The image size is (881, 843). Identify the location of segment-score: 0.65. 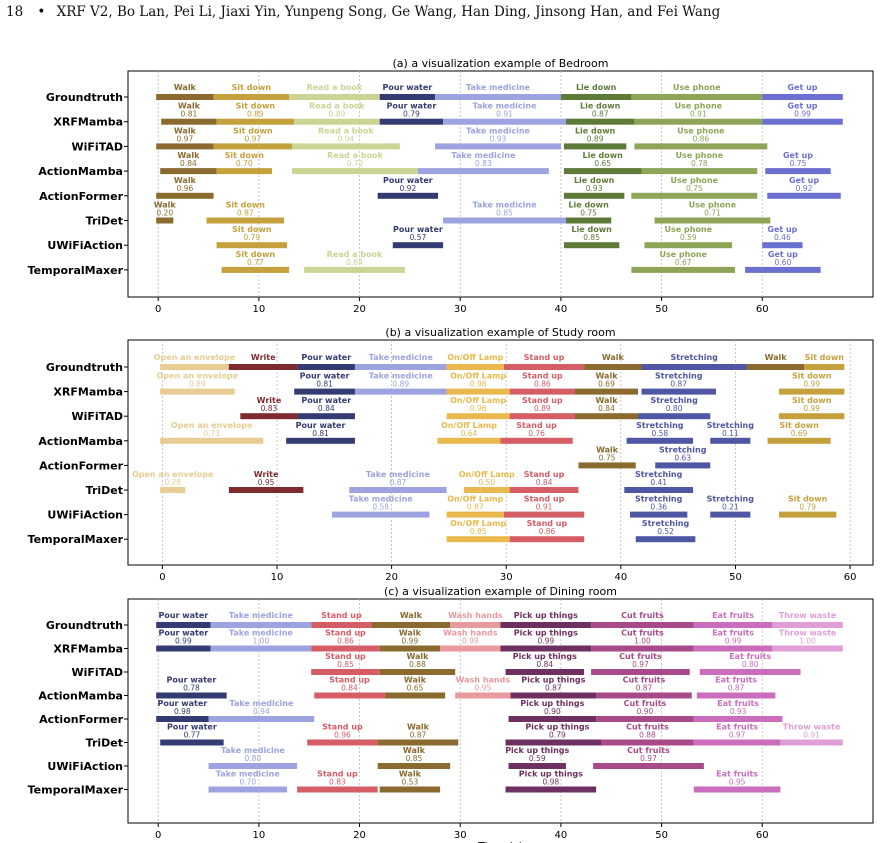
(415, 688).